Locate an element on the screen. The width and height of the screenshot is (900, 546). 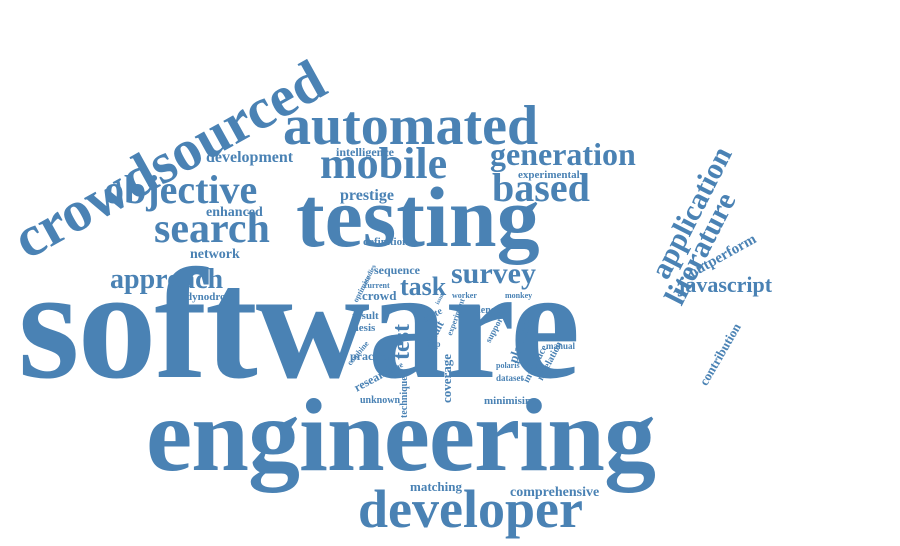
word-survey: survey is located at coordinates (493, 273).